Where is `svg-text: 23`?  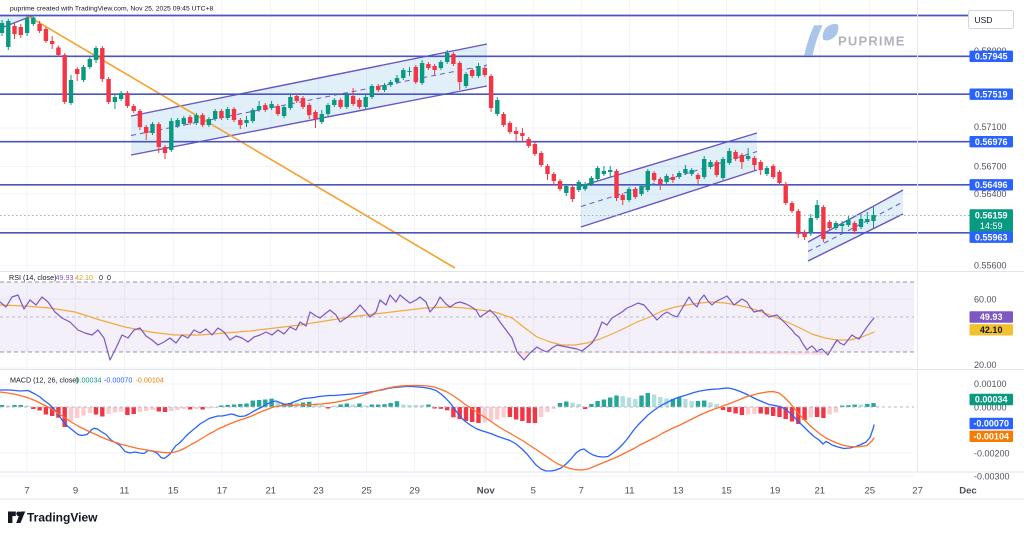
svg-text: 23 is located at coordinates (318, 491).